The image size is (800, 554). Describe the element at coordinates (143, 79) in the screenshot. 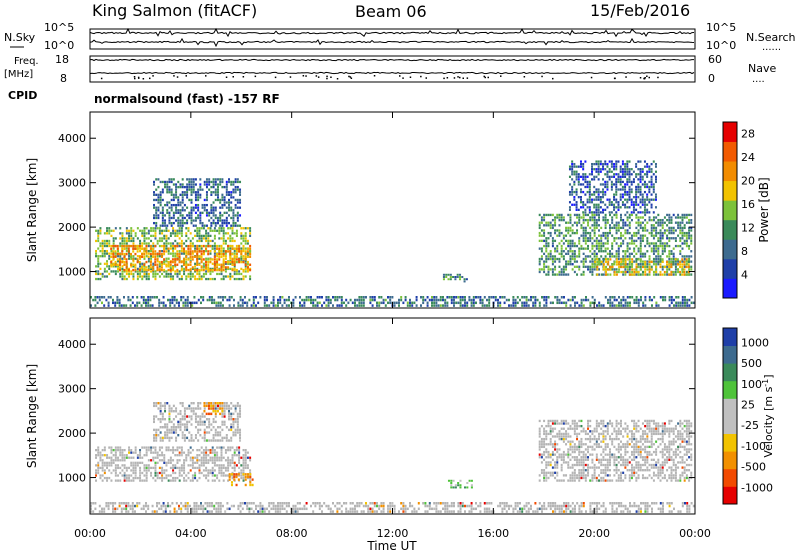

I see `nave-dropout` at that location.